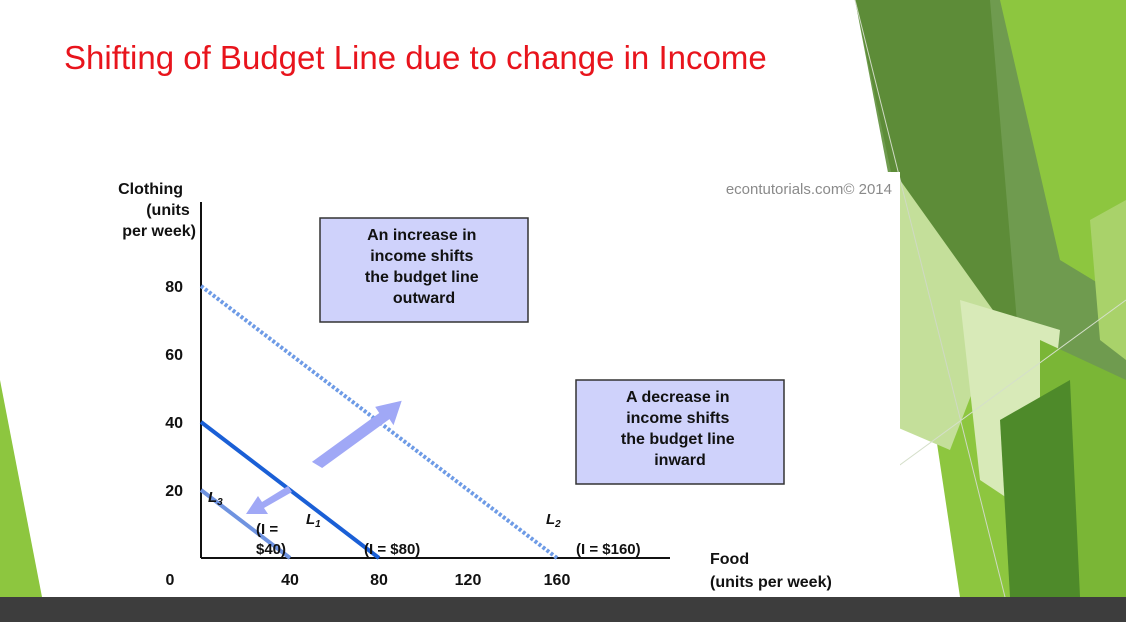  I want to click on annotation-decrease-line-2: income shifts, so click(677, 418).